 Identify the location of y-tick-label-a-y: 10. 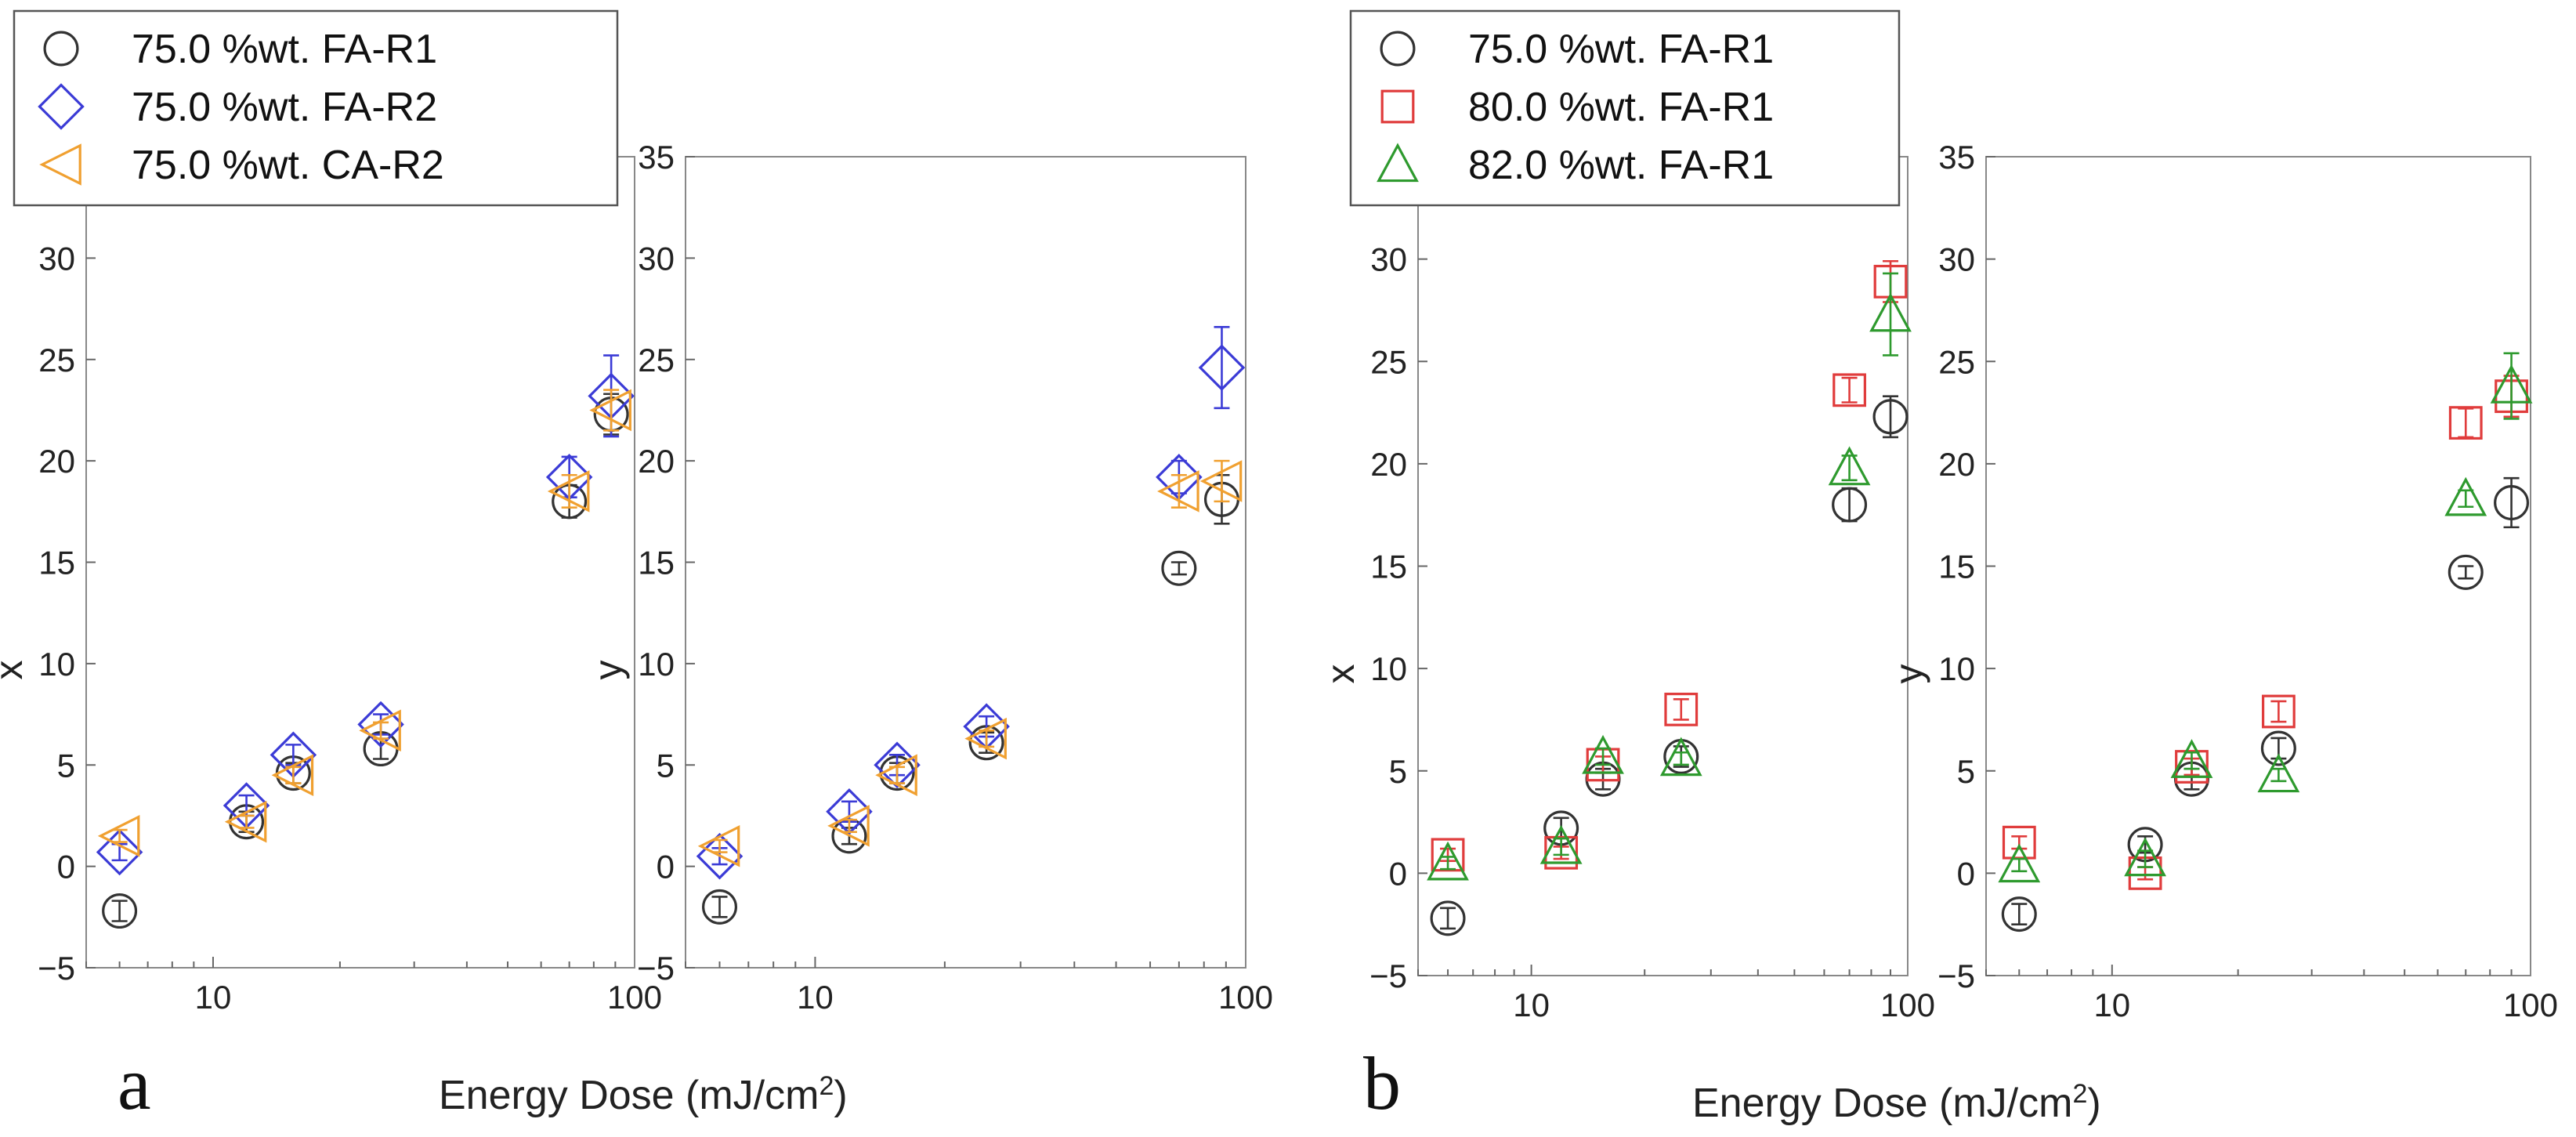
(656, 664).